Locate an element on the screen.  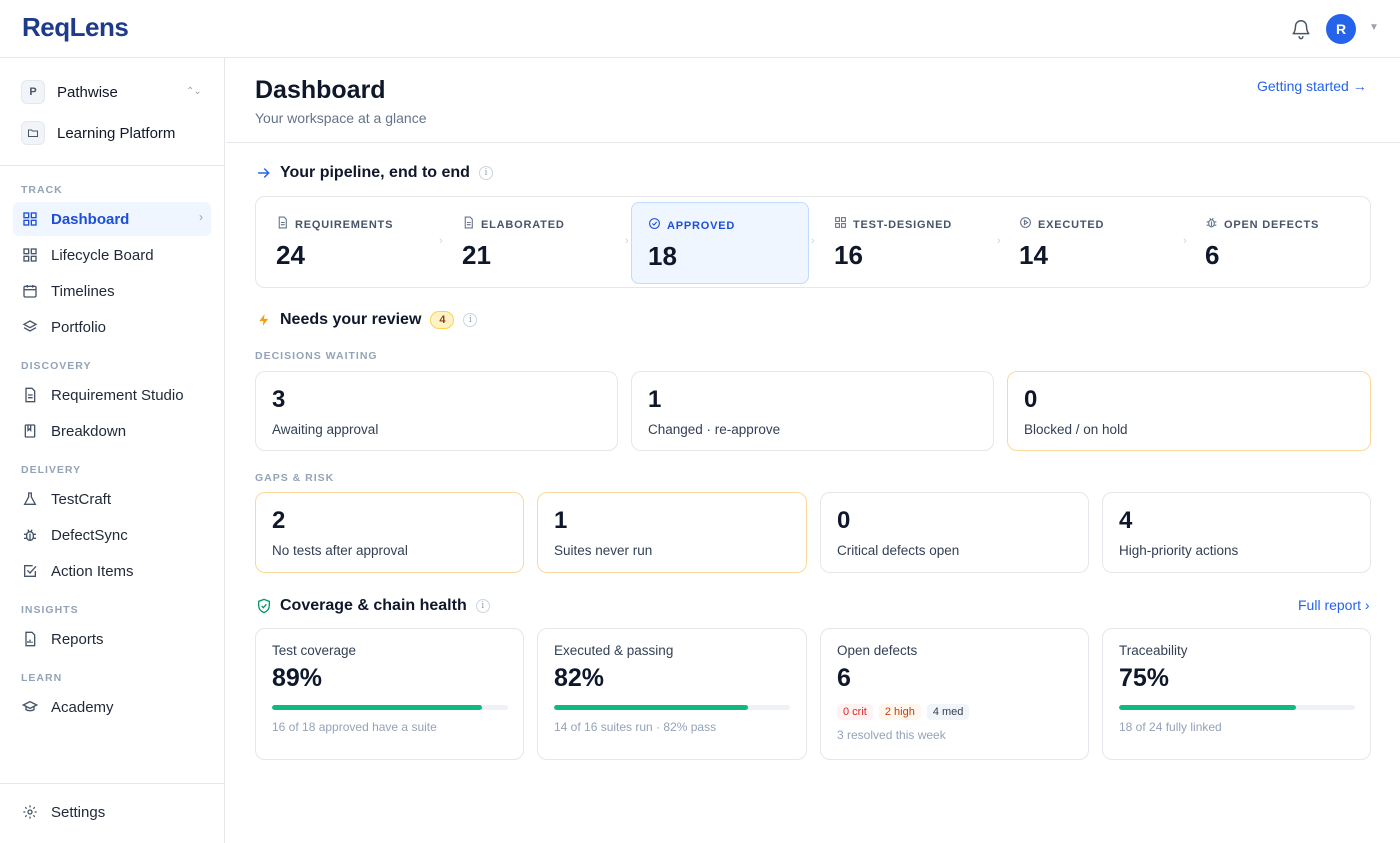
card-label: Executed & passing is located at coordinates (614, 650).